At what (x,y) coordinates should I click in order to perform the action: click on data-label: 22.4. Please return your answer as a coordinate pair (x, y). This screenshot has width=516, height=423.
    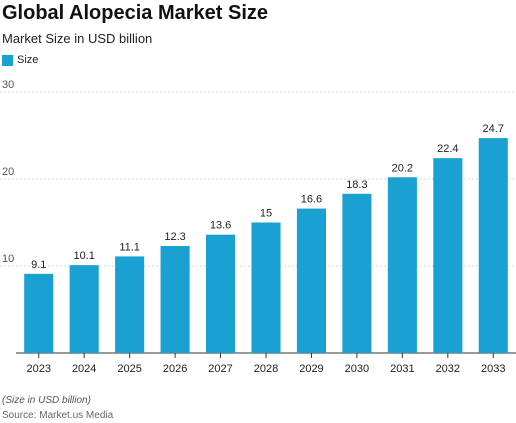
    Looking at the image, I should click on (447, 149).